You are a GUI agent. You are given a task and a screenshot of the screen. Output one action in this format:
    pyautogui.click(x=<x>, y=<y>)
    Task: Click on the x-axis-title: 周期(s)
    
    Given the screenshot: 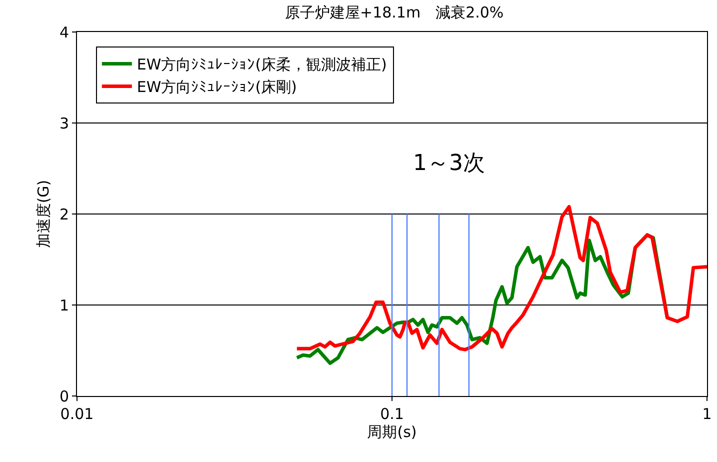 What is the action you would take?
    pyautogui.click(x=392, y=432)
    